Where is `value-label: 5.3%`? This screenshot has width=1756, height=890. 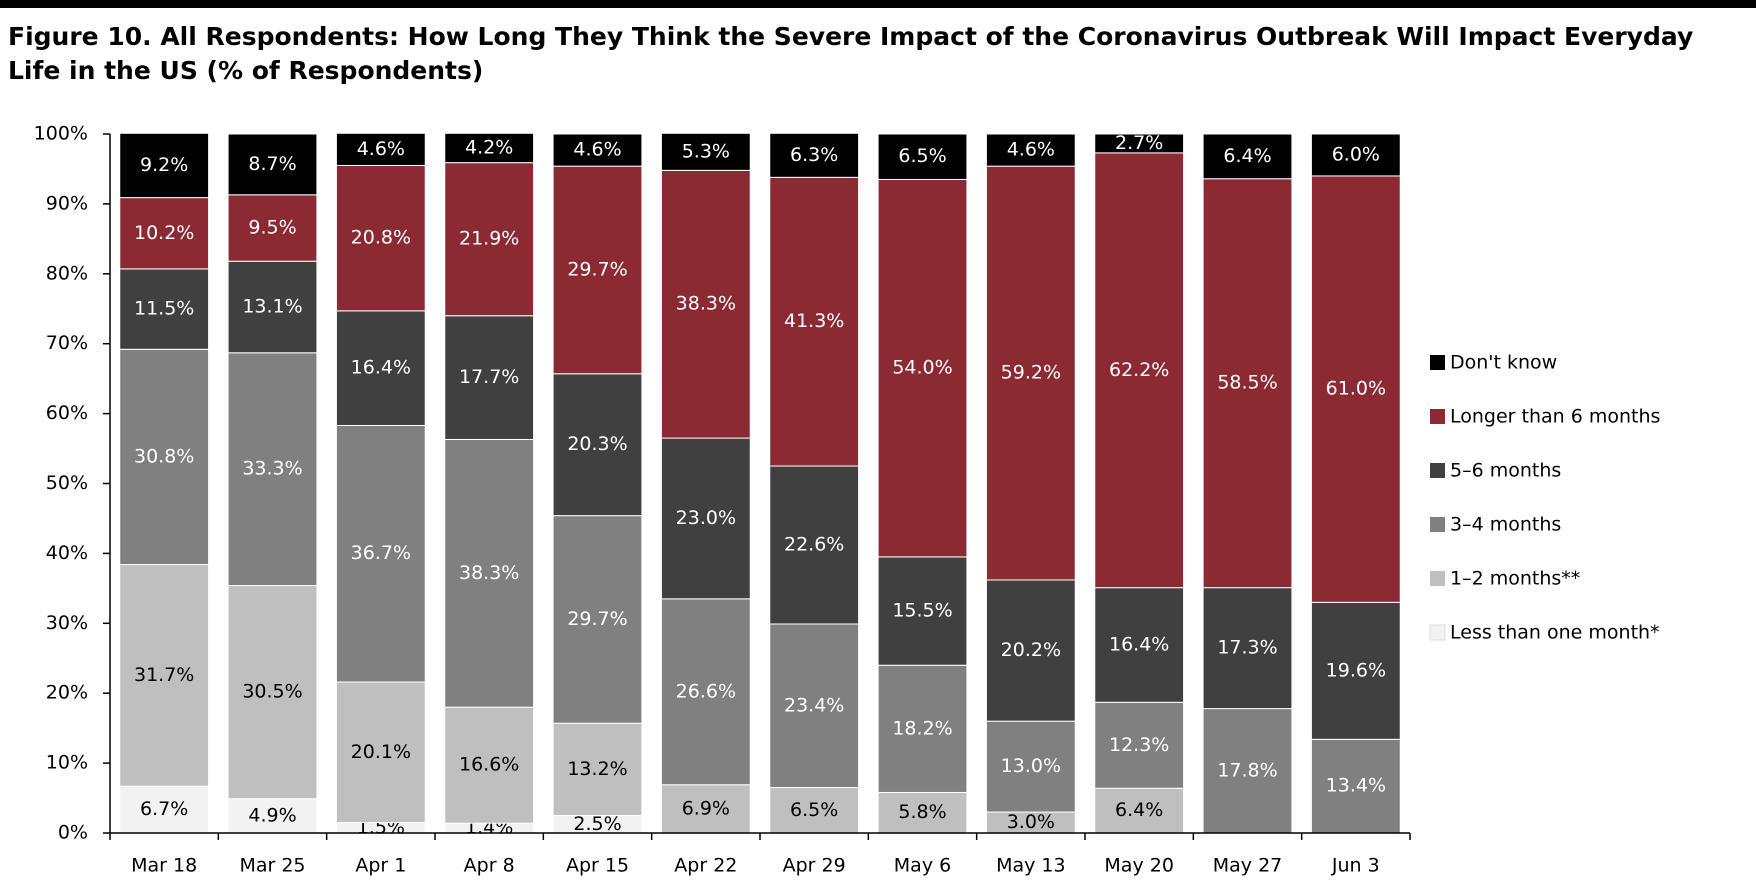
value-label: 5.3% is located at coordinates (706, 151).